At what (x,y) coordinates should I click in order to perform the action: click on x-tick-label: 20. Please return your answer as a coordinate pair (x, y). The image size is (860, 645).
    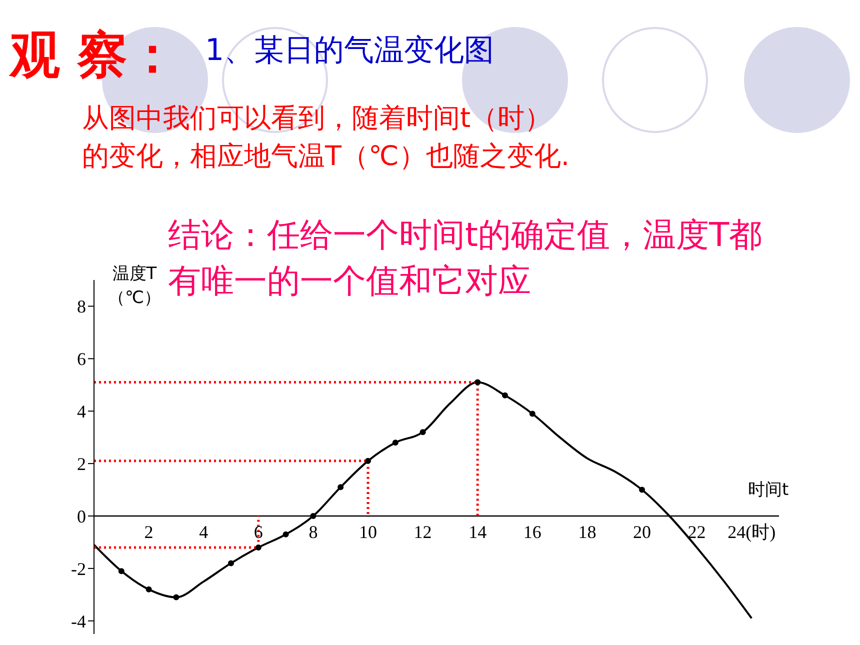
    Looking at the image, I should click on (642, 532).